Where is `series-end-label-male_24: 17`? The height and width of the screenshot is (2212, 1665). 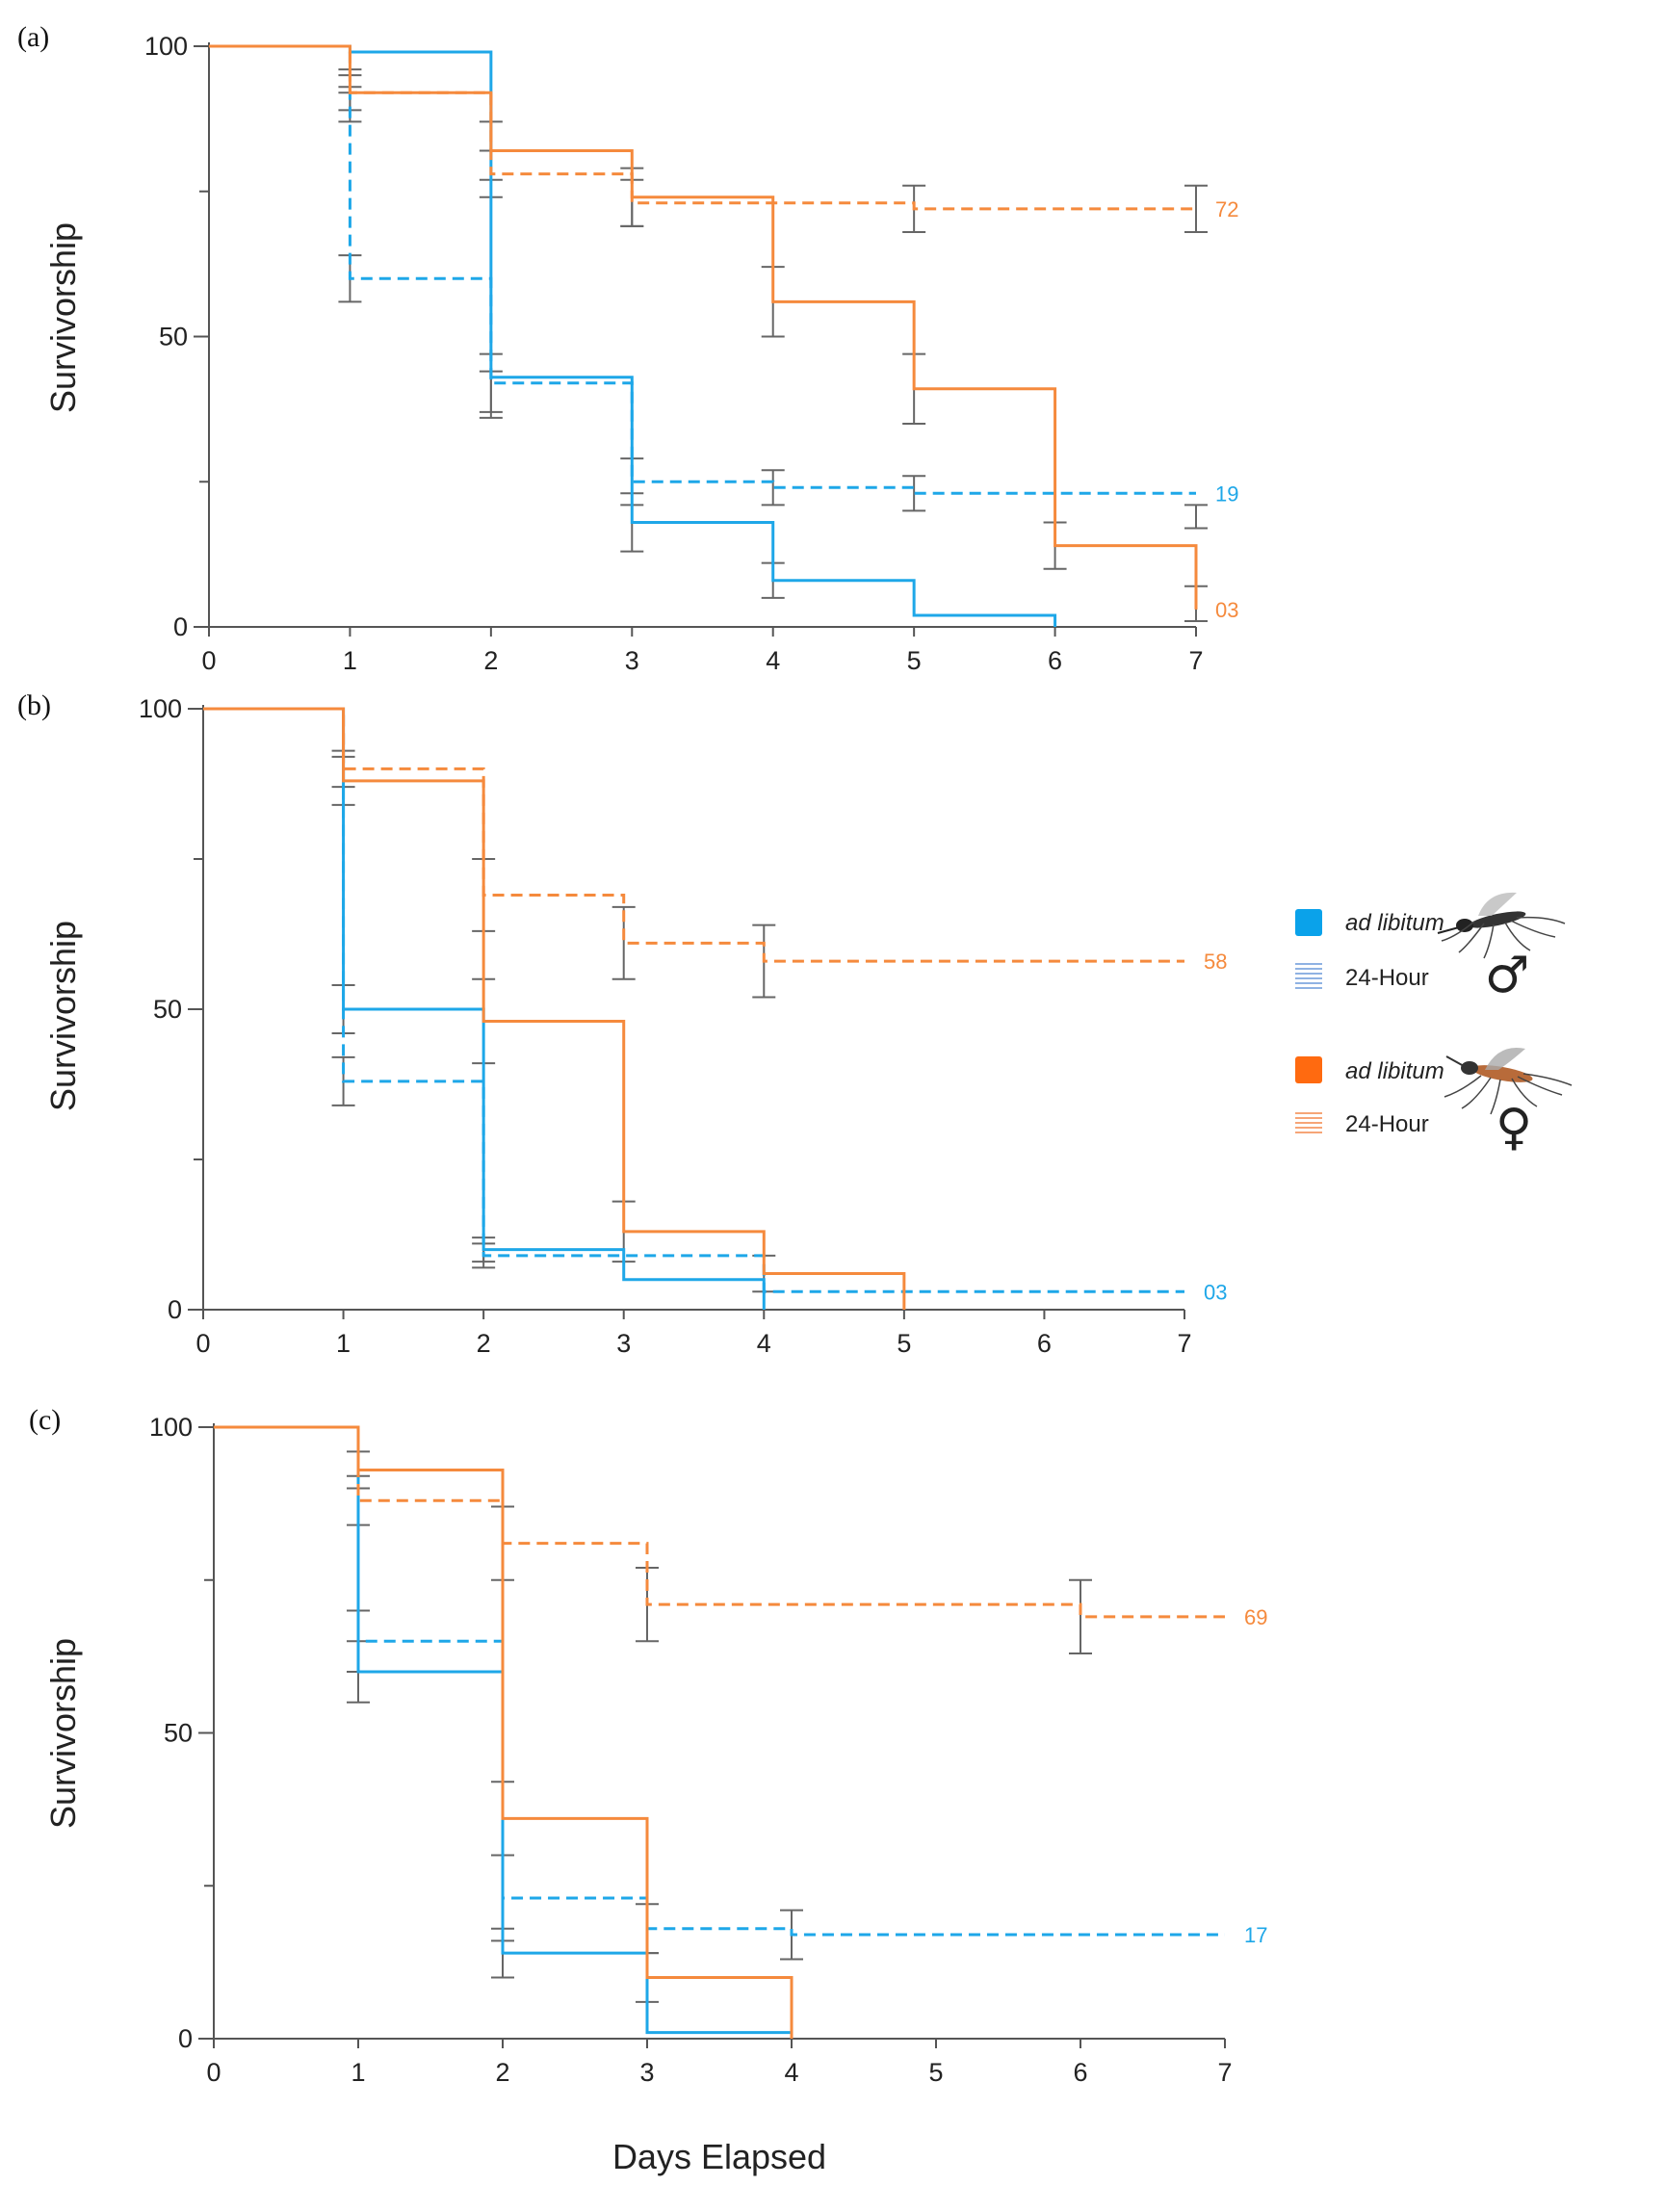 series-end-label-male_24: 17 is located at coordinates (1255, 1935).